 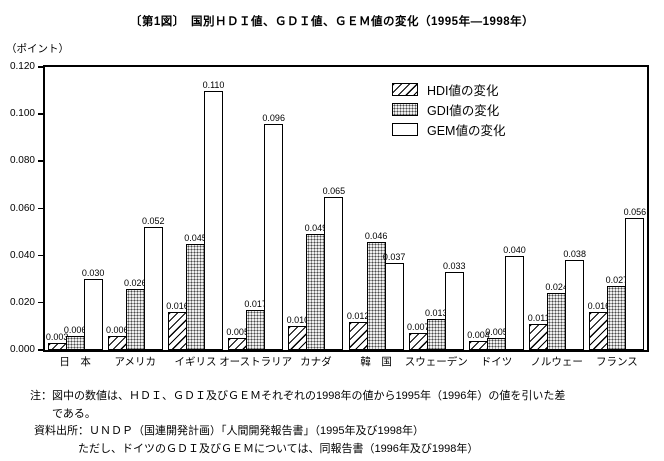 What do you see at coordinates (556, 362) in the screenshot?
I see `x-axis-label-8: ノルウェー` at bounding box center [556, 362].